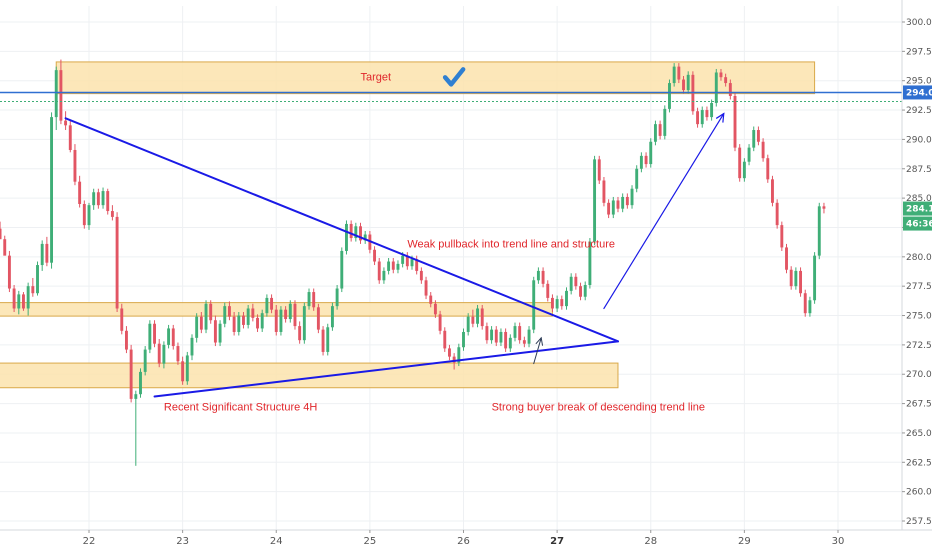  Describe the element at coordinates (276, 541) in the screenshot. I see `time-tick-label: 24` at that location.